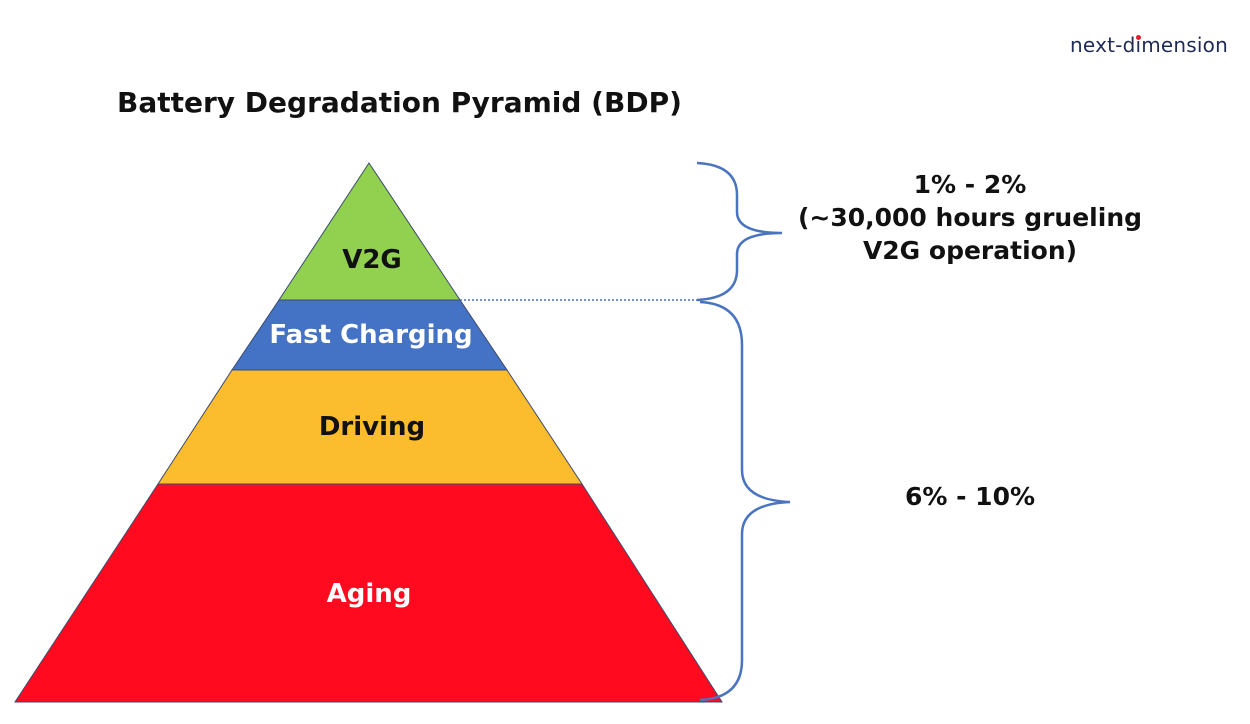 The height and width of the screenshot is (724, 1250). I want to click on brand-logo: next-dı mension, so click(1149, 45).